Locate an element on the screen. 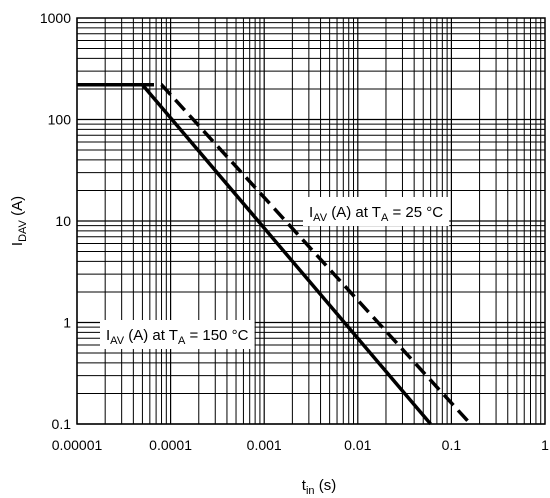 Image resolution: width=550 pixels, height=498 pixels. y-axis-label-sub: DAV is located at coordinates (23, 230).